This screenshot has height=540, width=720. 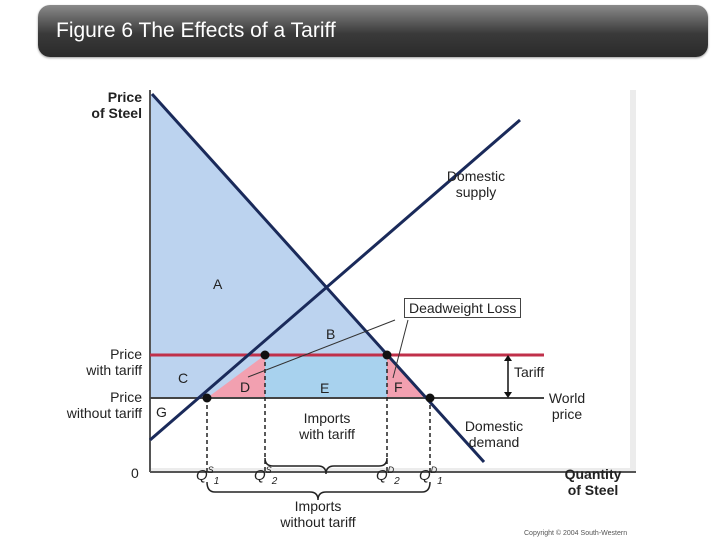 What do you see at coordinates (245, 387) in the screenshot?
I see `area-d-label: D` at bounding box center [245, 387].